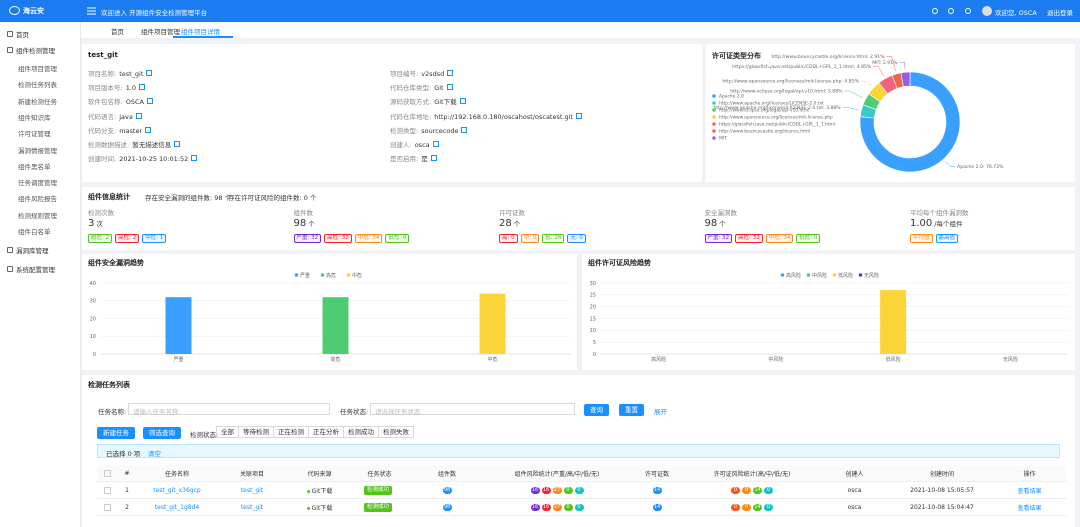  Describe the element at coordinates (723, 139) in the screenshot. I see `legend-label: MIT` at that location.